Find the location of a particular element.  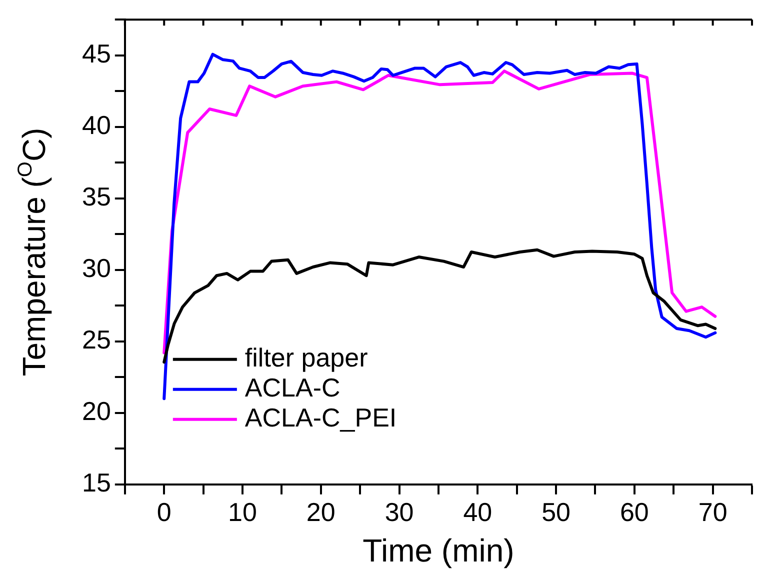

legend-label: ACLA-C_PEI is located at coordinates (320, 417).